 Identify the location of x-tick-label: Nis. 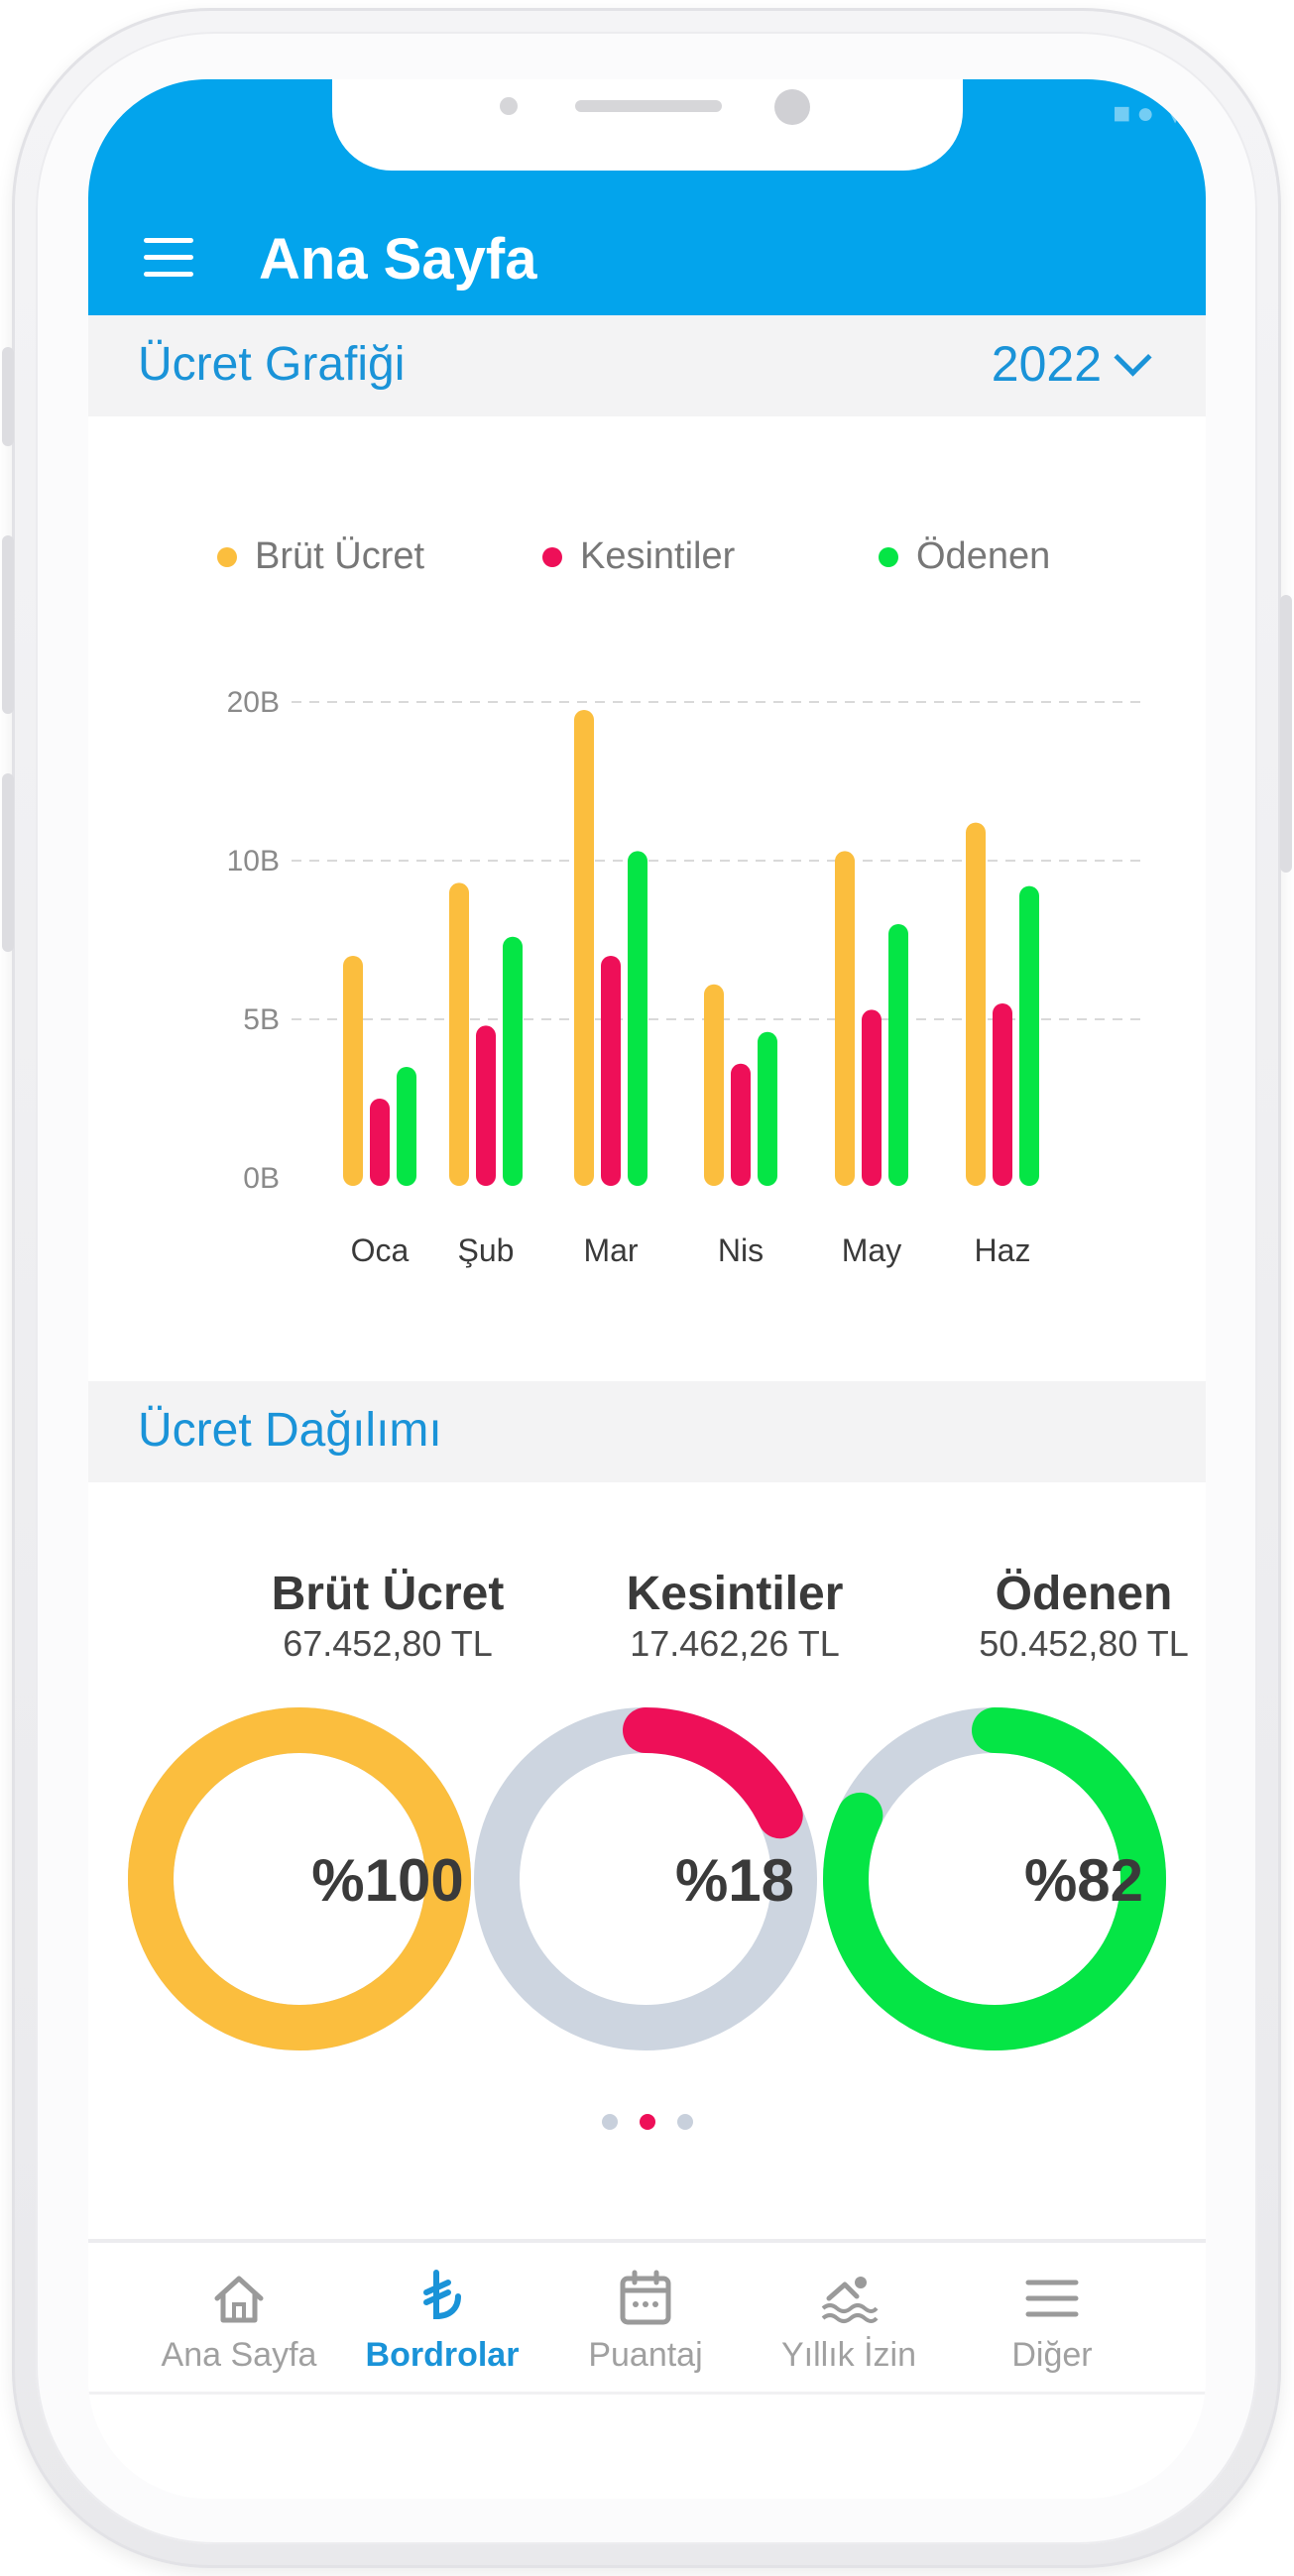
(741, 1250).